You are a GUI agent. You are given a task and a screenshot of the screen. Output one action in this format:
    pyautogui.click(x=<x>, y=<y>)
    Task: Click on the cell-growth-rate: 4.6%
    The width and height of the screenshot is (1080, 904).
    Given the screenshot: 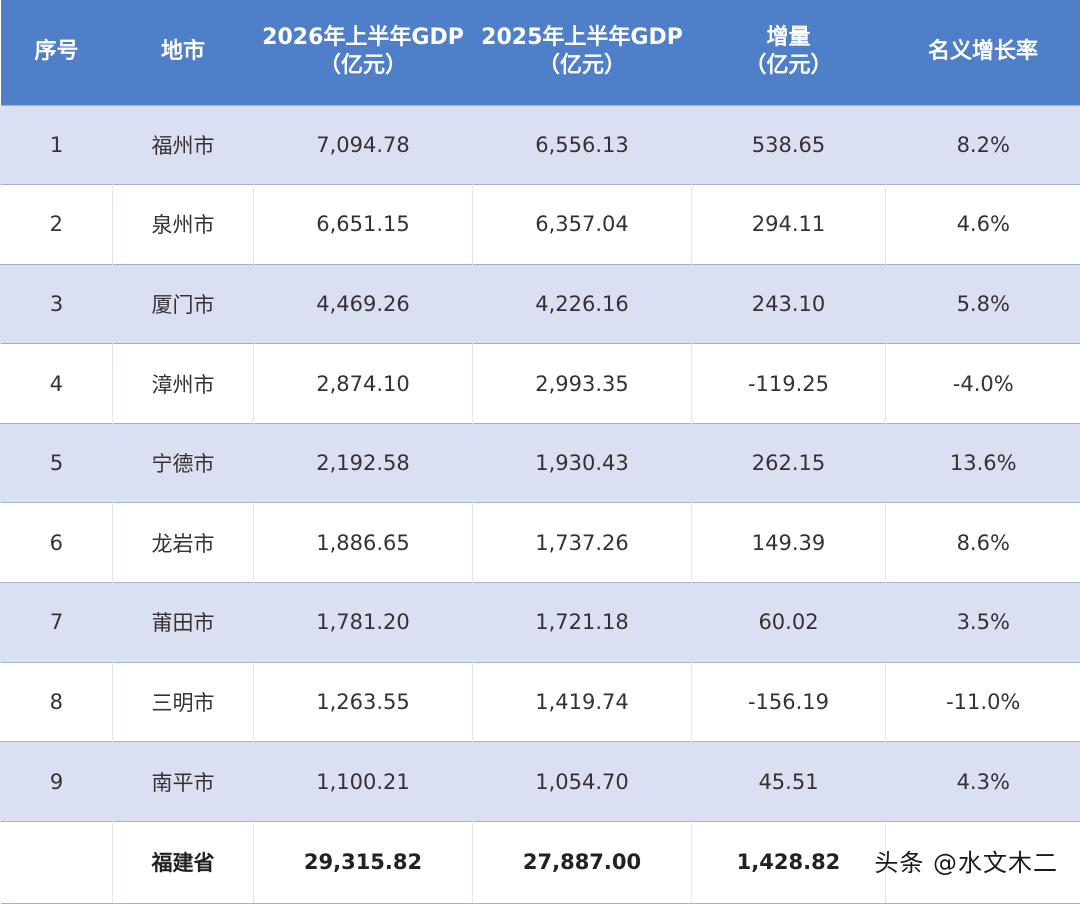 What is the action you would take?
    pyautogui.click(x=983, y=225)
    